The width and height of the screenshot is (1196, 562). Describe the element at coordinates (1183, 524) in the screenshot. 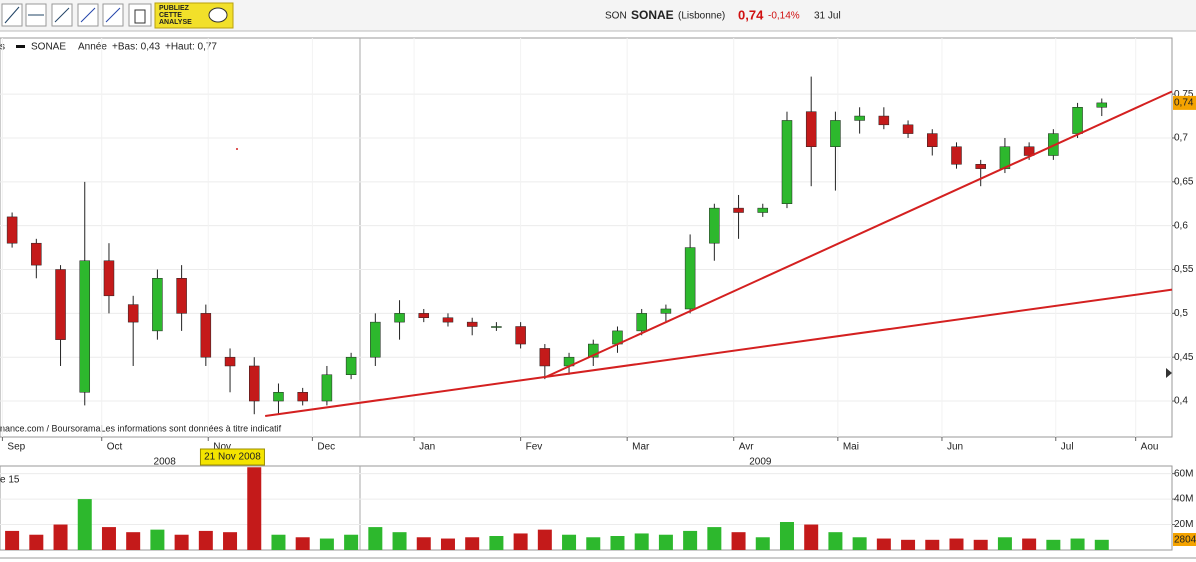

I see `y-tick-label: 20M` at that location.